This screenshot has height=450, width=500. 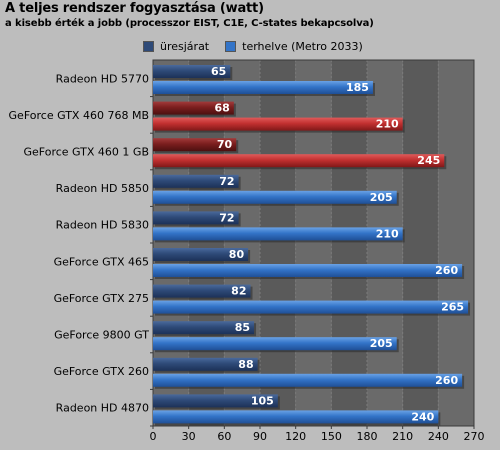 I want to click on category-label: Radeon HD 5830, so click(x=102, y=225).